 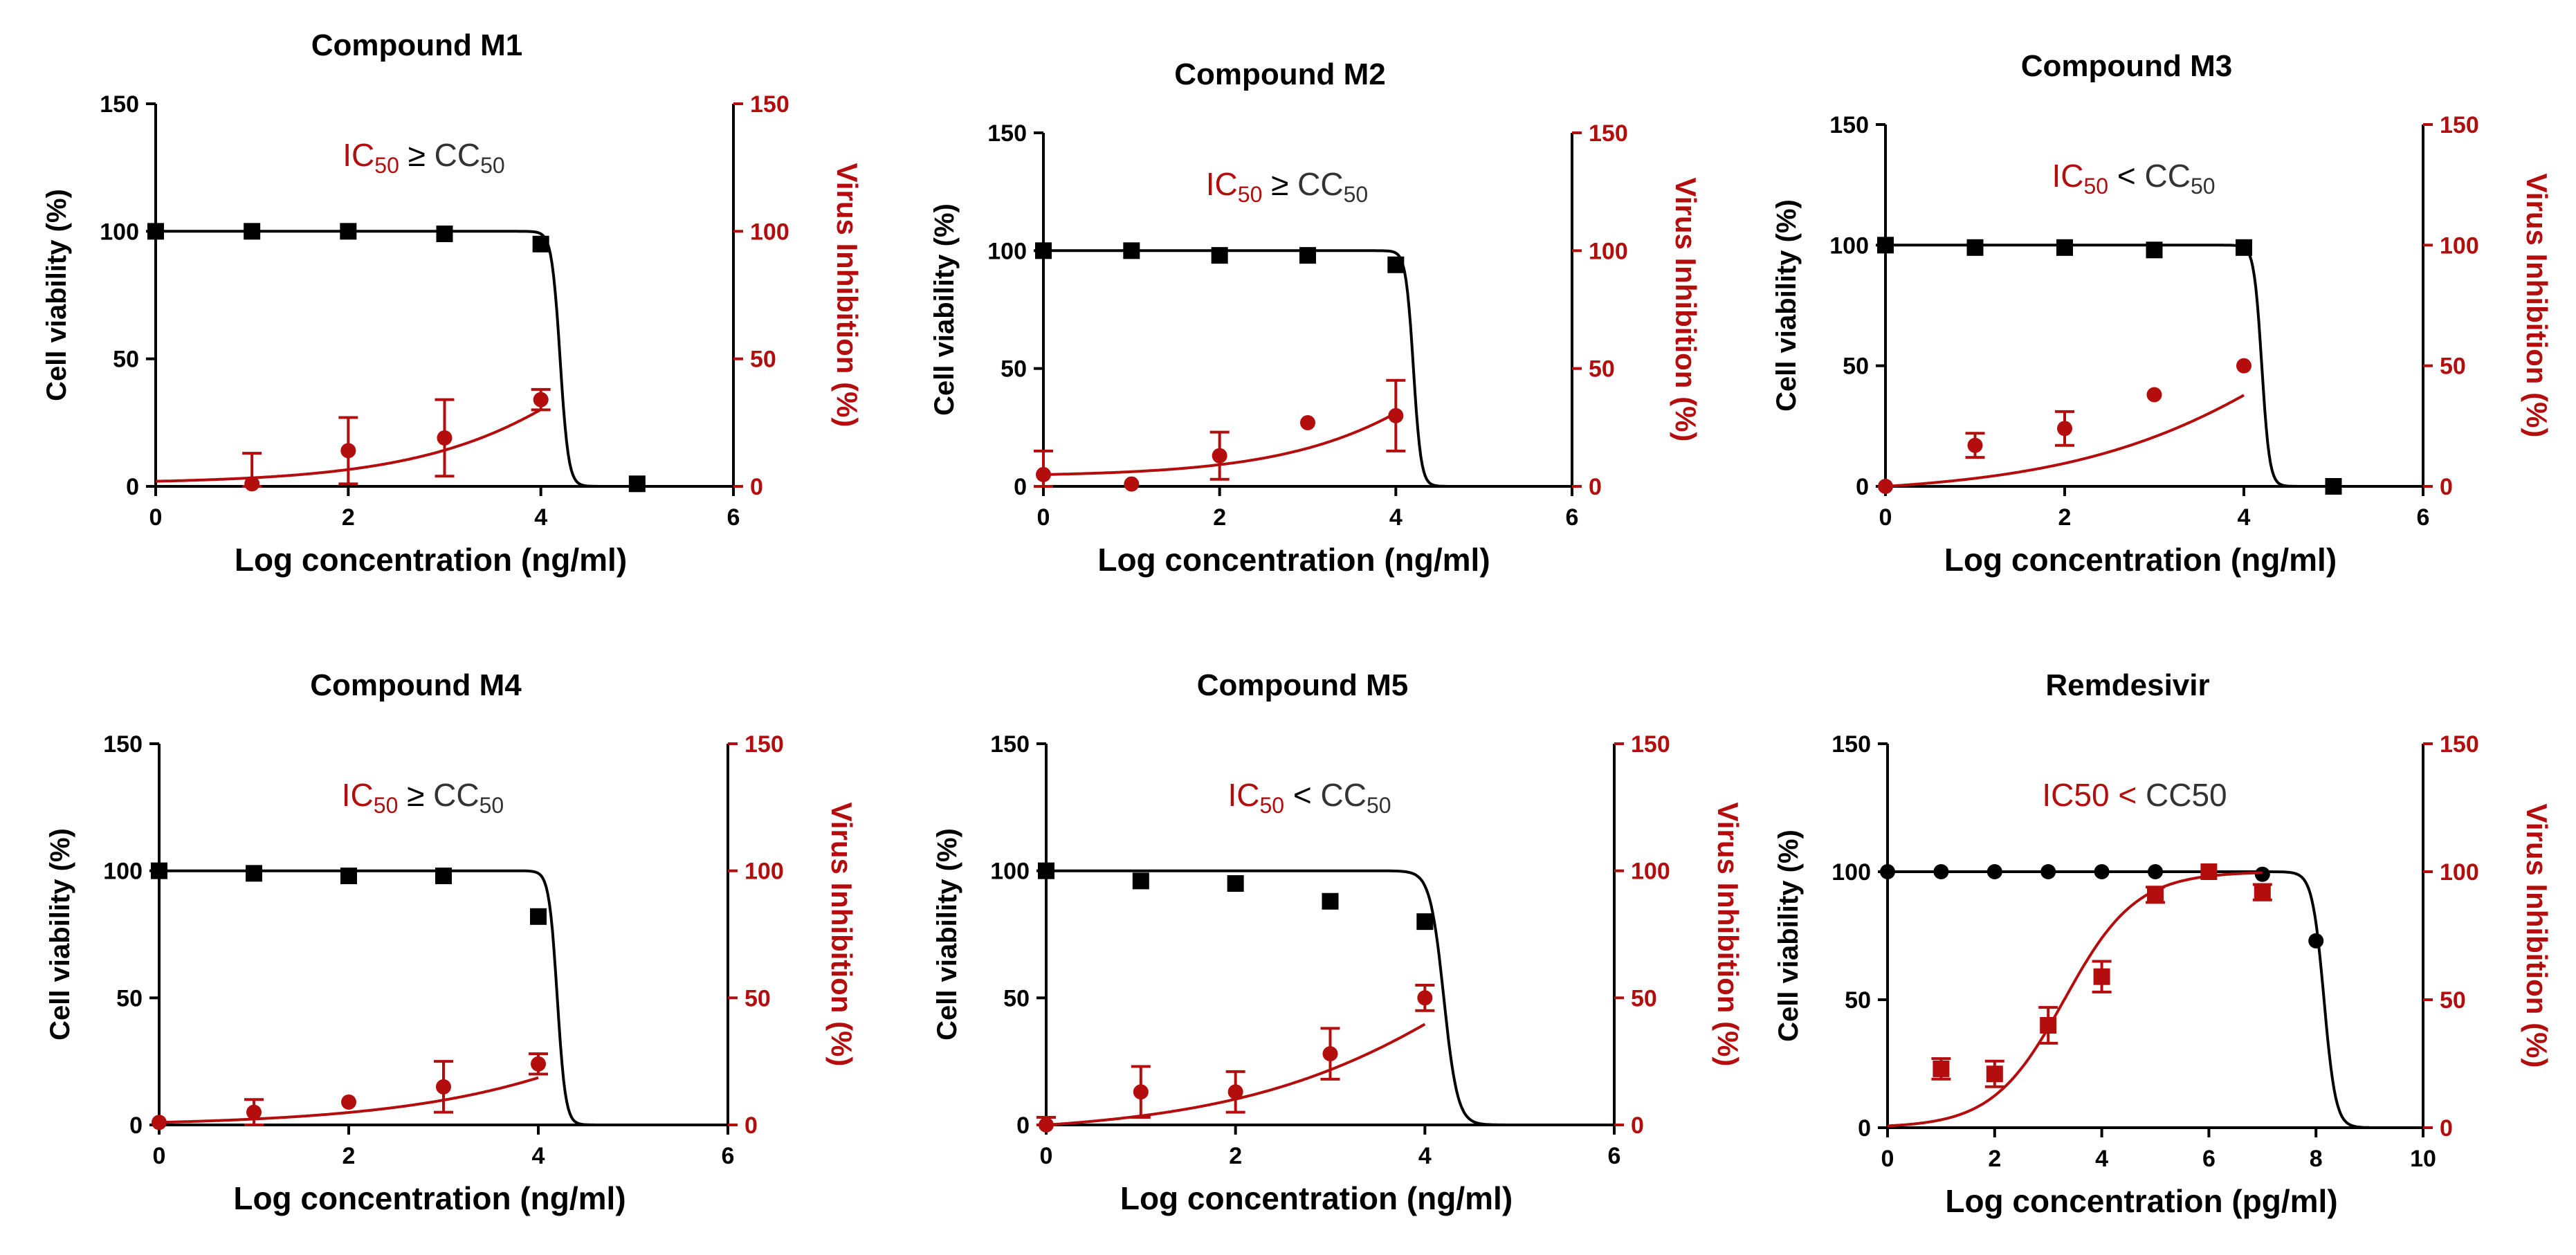 What do you see at coordinates (2127, 685) in the screenshot?
I see `panel-title: Remdesivir` at bounding box center [2127, 685].